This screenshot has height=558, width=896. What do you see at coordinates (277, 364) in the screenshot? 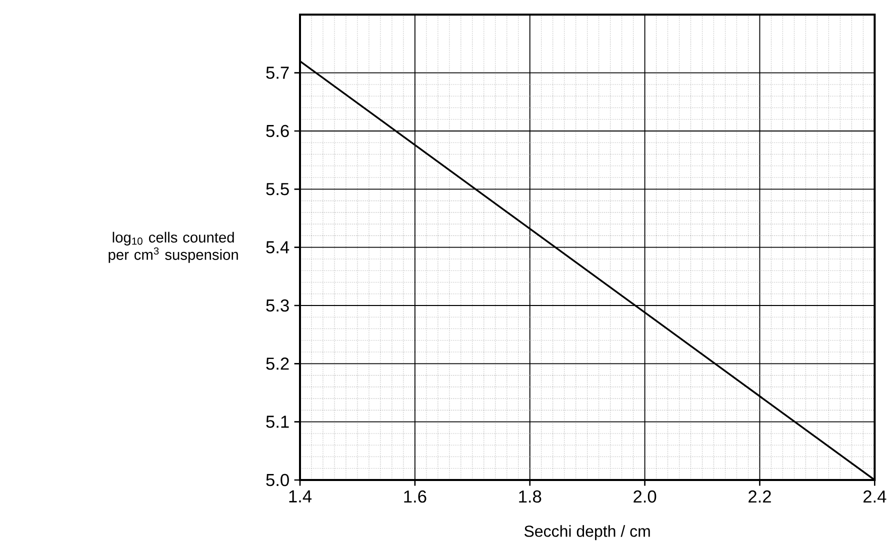
I see `y-tick-label: 5.2` at bounding box center [277, 364].